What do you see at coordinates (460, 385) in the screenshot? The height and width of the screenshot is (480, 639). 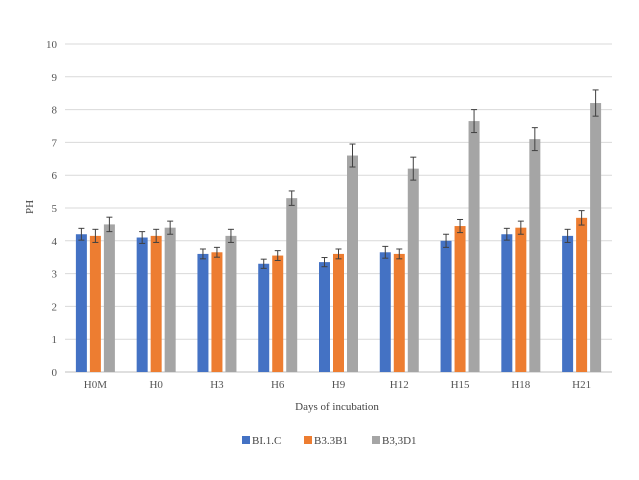 I see `x-tick-label: H15` at bounding box center [460, 385].